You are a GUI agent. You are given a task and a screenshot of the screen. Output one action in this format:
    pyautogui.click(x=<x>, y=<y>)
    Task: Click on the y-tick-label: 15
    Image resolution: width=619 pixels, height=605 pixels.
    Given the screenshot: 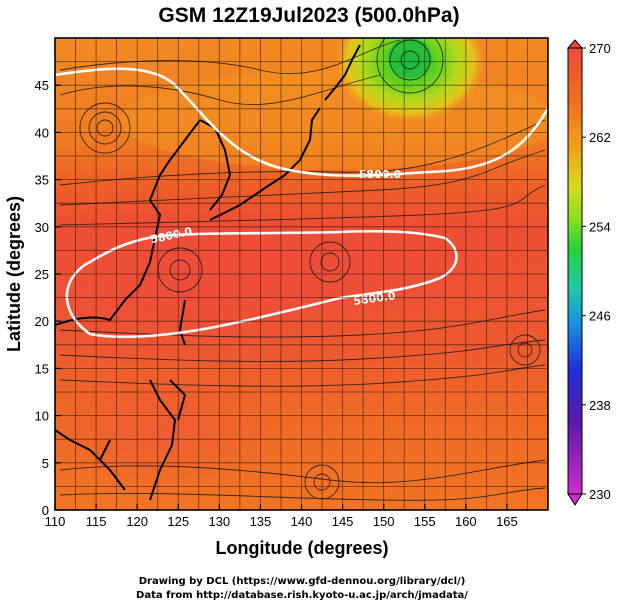 What is the action you would take?
    pyautogui.click(x=42, y=368)
    